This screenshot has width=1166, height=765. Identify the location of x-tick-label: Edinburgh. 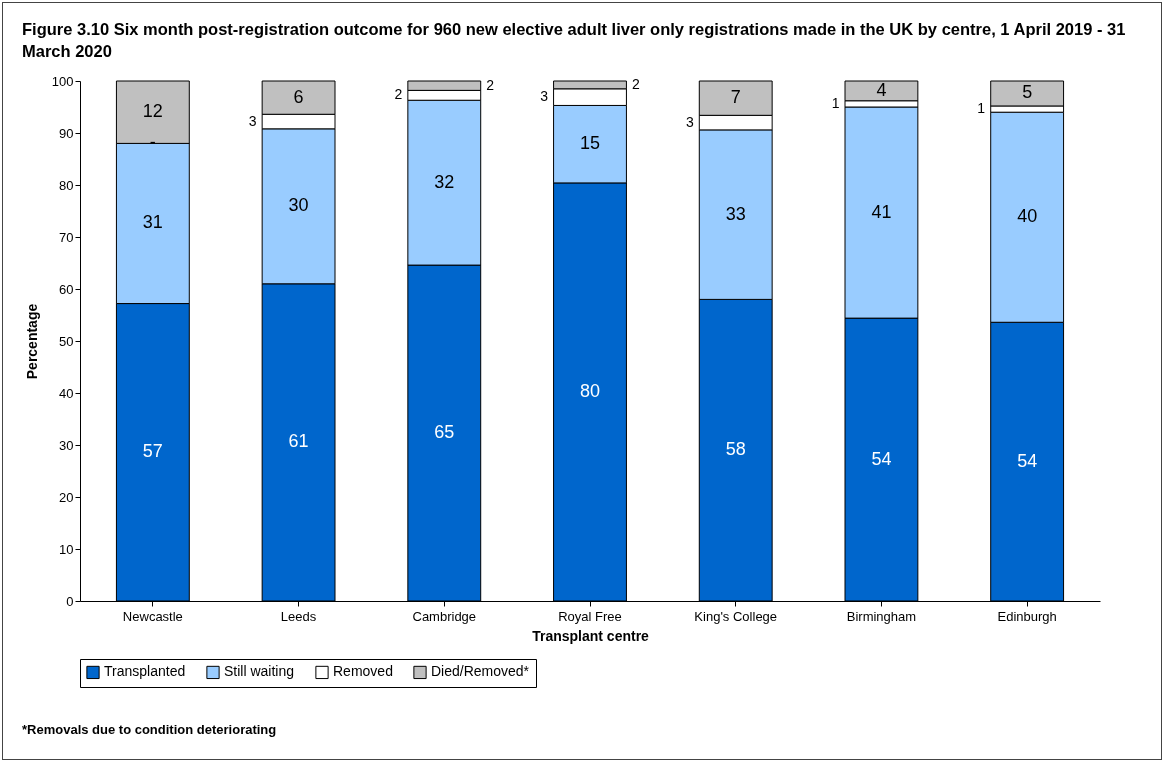
(1027, 616).